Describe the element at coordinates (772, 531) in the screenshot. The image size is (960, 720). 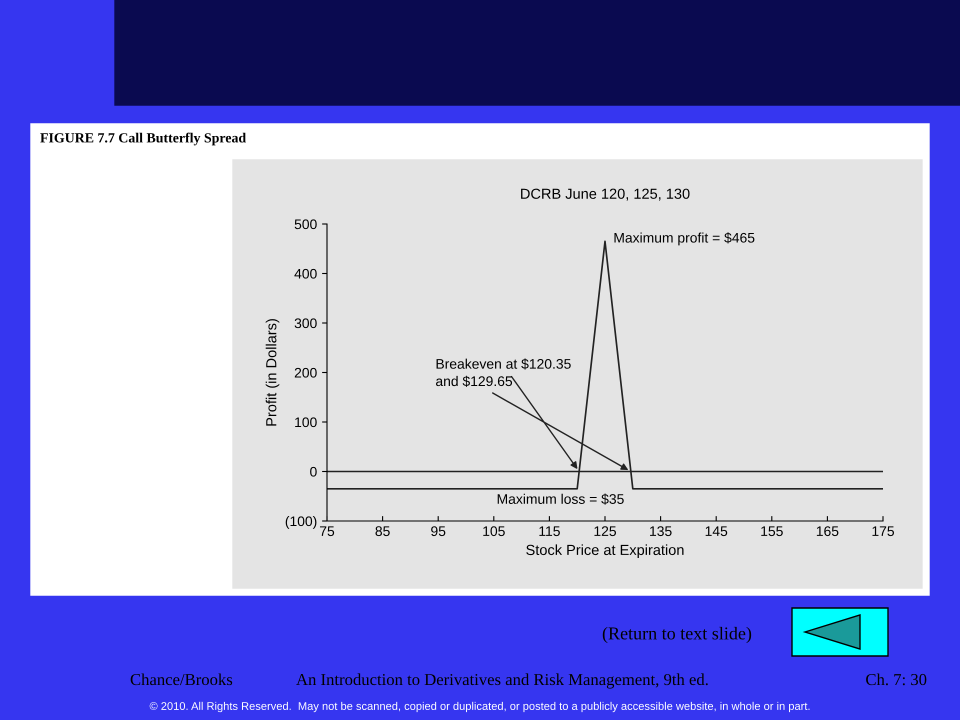
I see `x-tick-label: 155` at that location.